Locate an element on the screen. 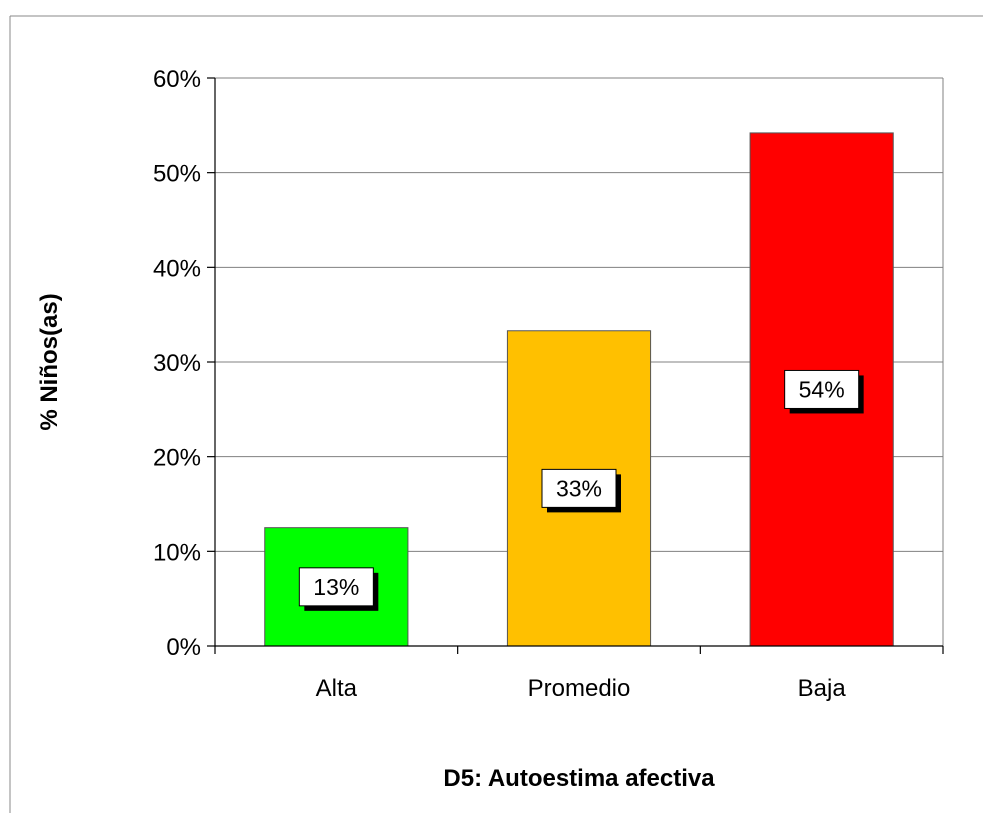  y-tick-label: 0% is located at coordinates (183, 647).